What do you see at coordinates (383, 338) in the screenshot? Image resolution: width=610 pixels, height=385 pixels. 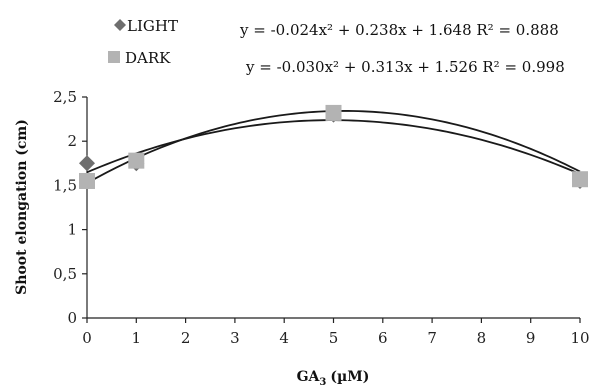 I see `x-tick-label: 6` at bounding box center [383, 338].